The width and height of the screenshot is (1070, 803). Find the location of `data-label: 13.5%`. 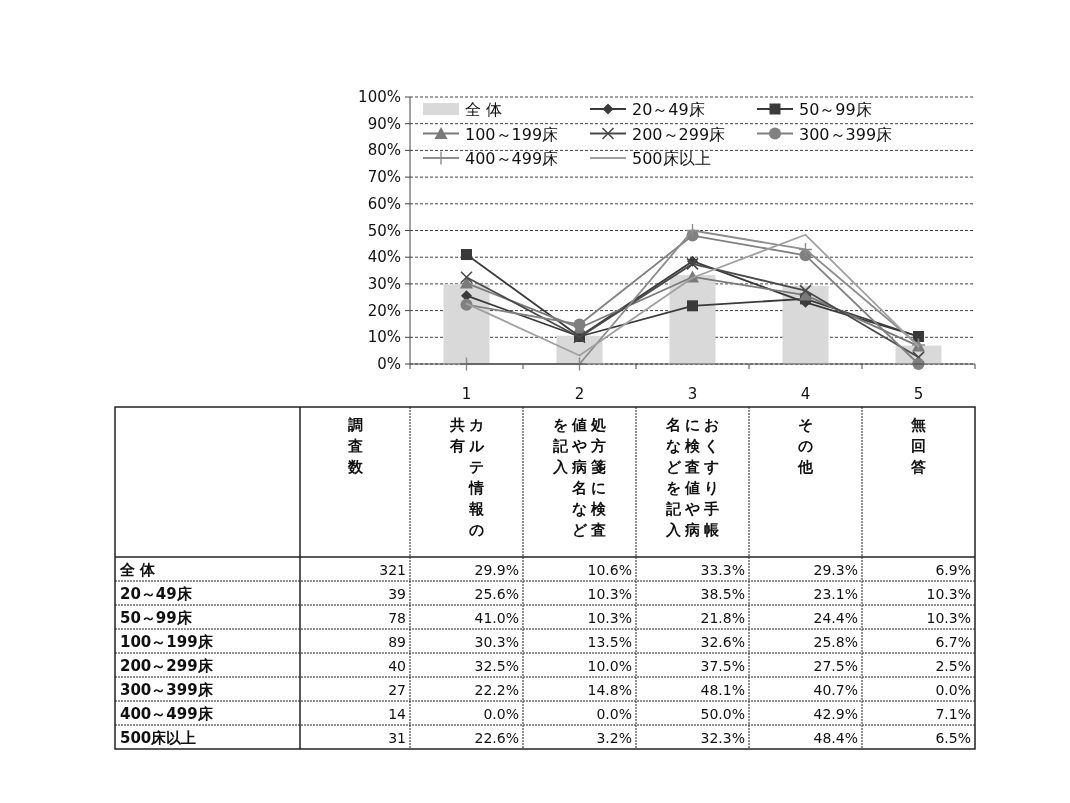

data-label: 13.5% is located at coordinates (609, 642).